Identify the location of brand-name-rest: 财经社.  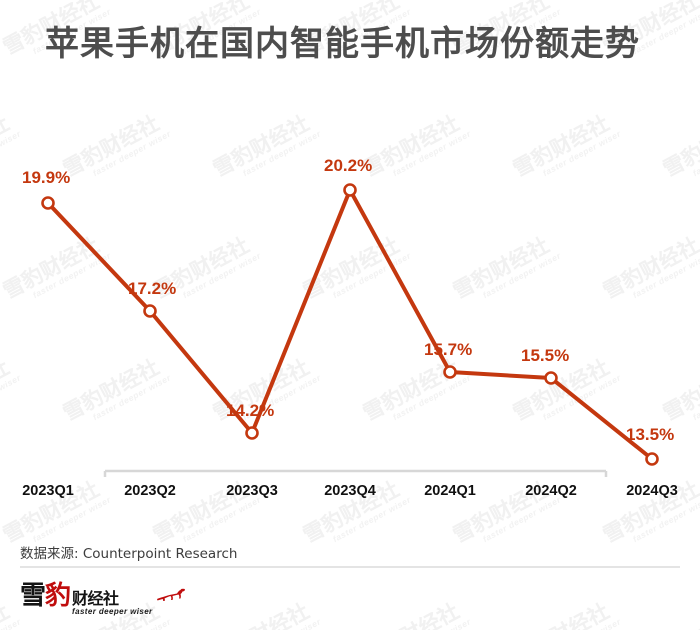
(95, 598).